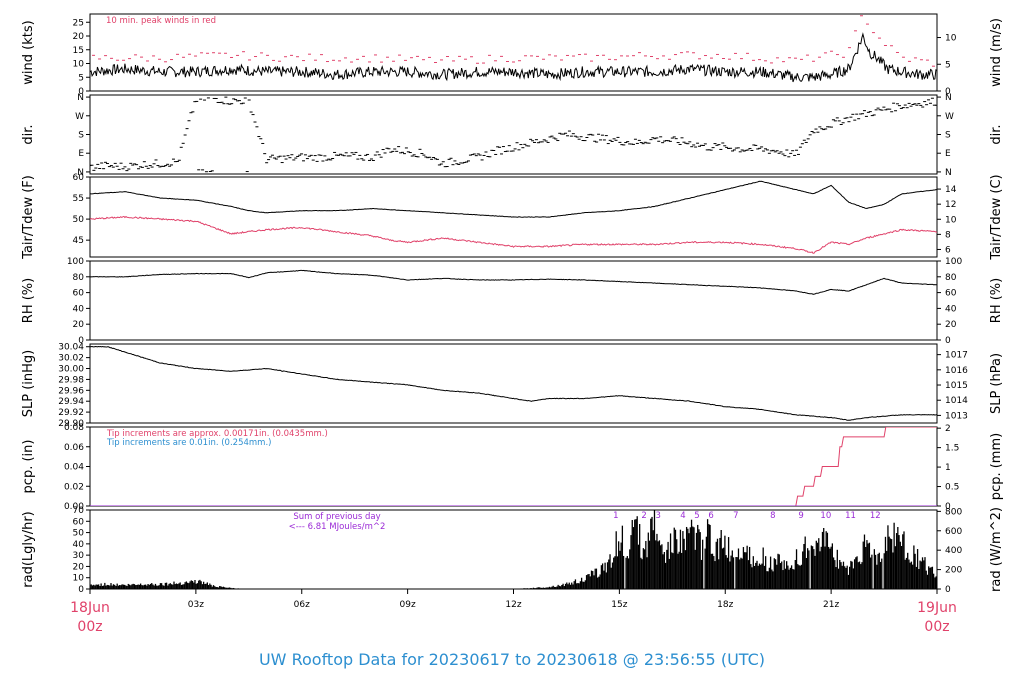 The width and height of the screenshot is (1024, 700). What do you see at coordinates (79, 567) in the screenshot?
I see `radiation-ytick-label-left: 20` at bounding box center [79, 567].